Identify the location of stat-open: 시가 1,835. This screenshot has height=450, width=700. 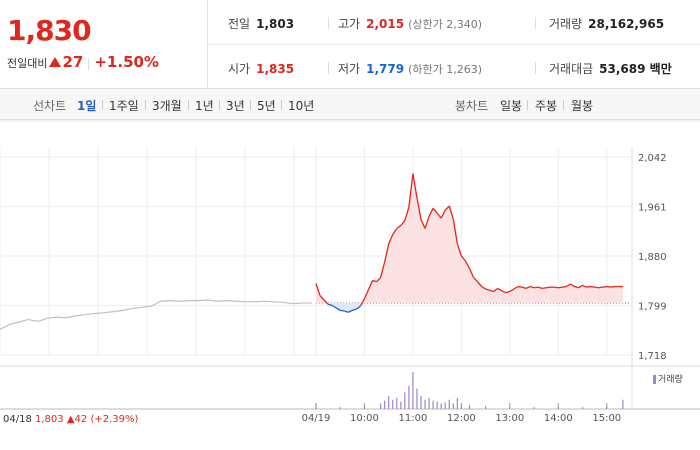
(261, 69).